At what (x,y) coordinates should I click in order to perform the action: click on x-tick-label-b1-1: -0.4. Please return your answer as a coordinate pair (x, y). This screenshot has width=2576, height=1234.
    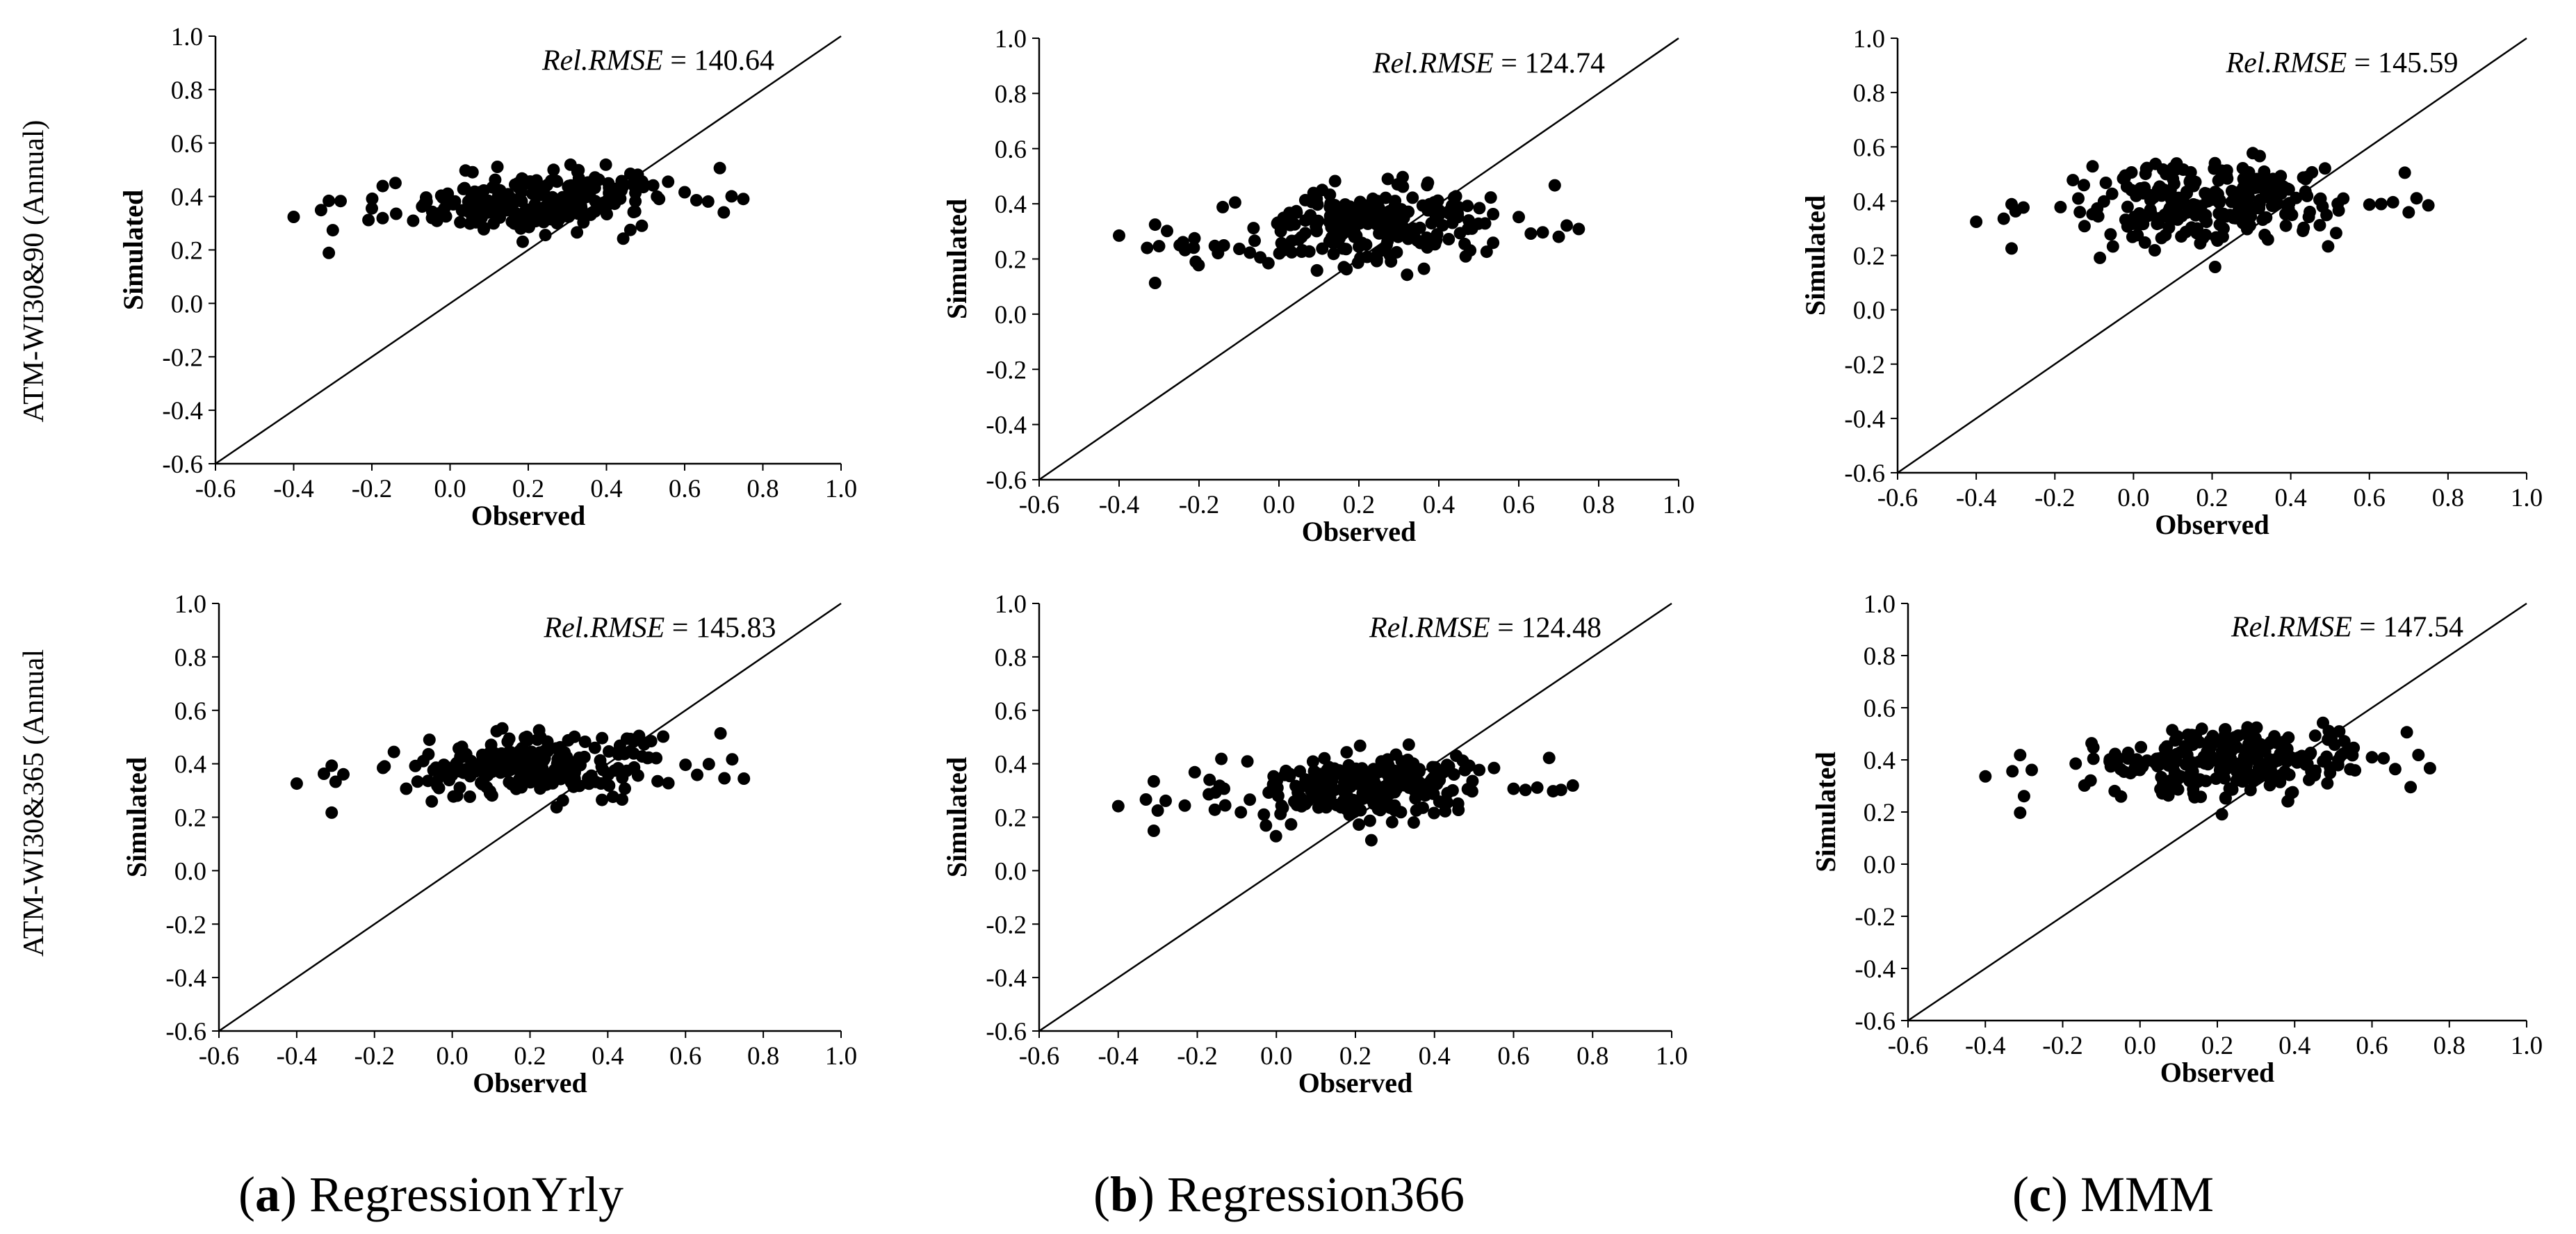
    Looking at the image, I should click on (1119, 505).